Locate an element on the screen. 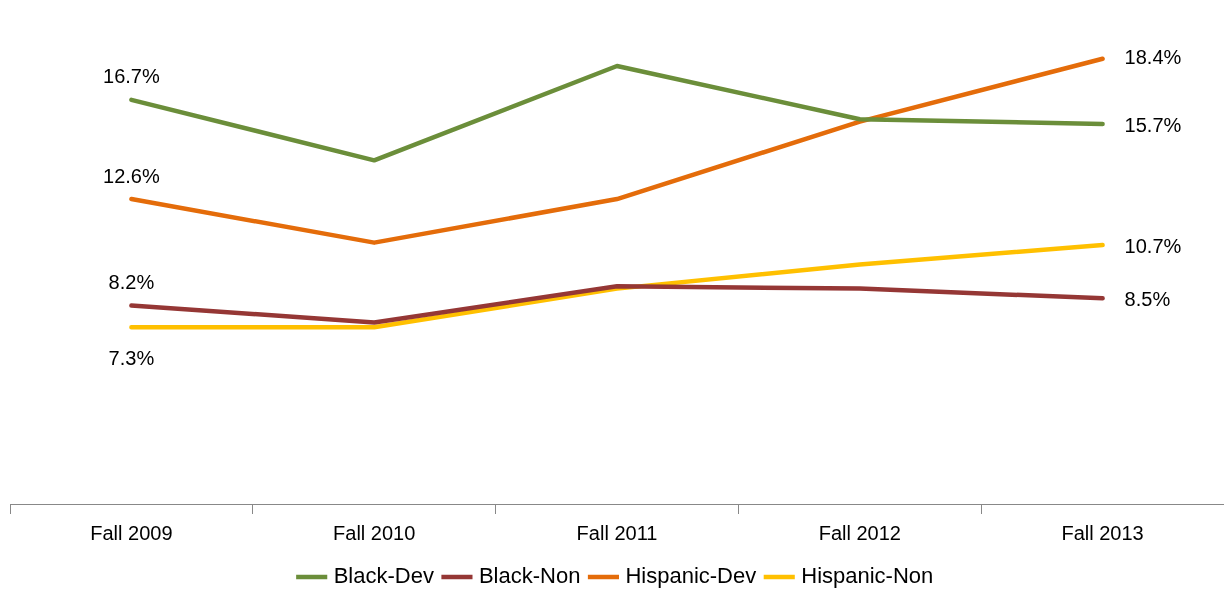 The height and width of the screenshot is (598, 1224). data-label: 15.7% is located at coordinates (1153, 124).